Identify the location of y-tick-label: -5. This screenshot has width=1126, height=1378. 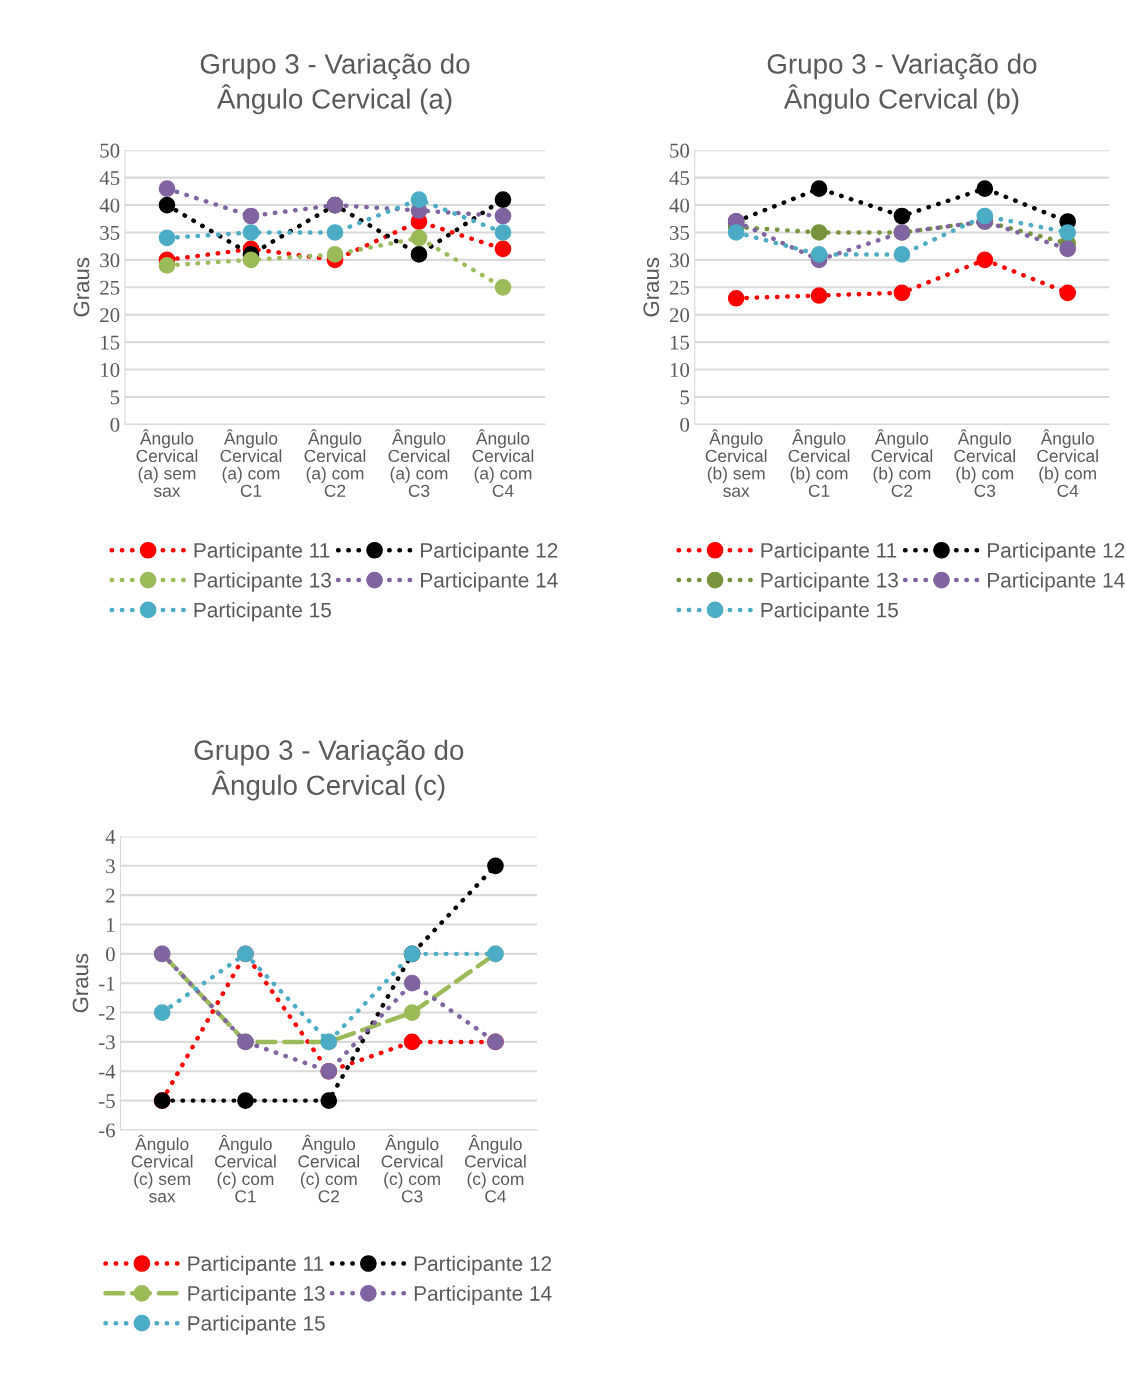
(107, 1101).